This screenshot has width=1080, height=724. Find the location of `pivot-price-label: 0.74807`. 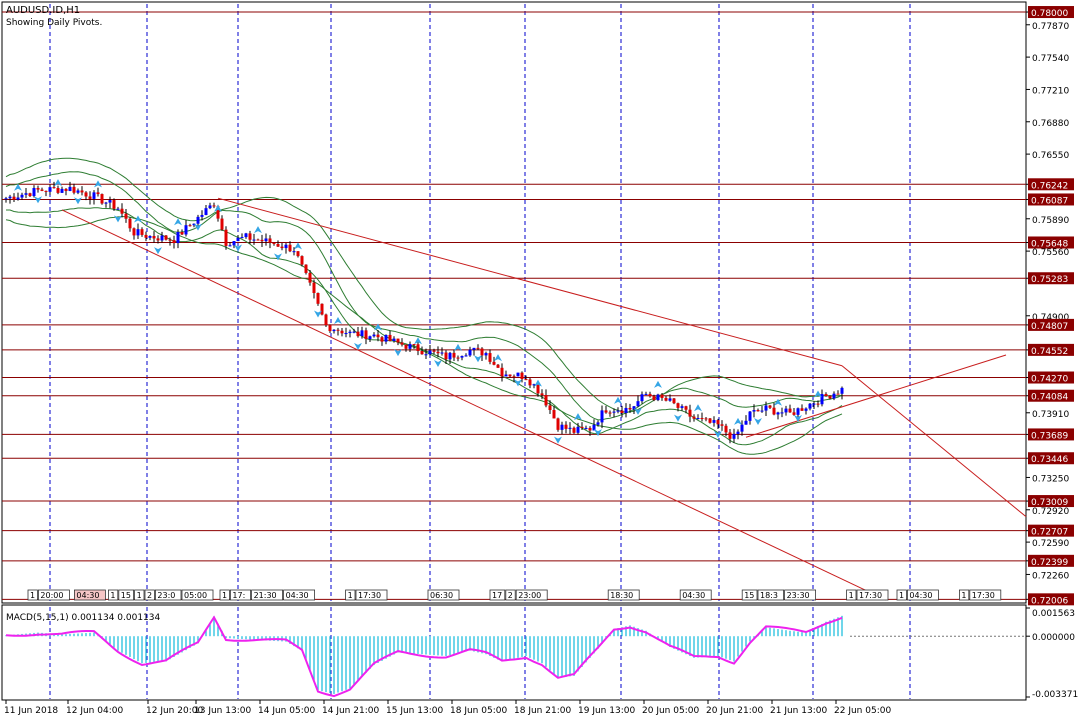

pivot-price-label: 0.74807 is located at coordinates (1049, 327).